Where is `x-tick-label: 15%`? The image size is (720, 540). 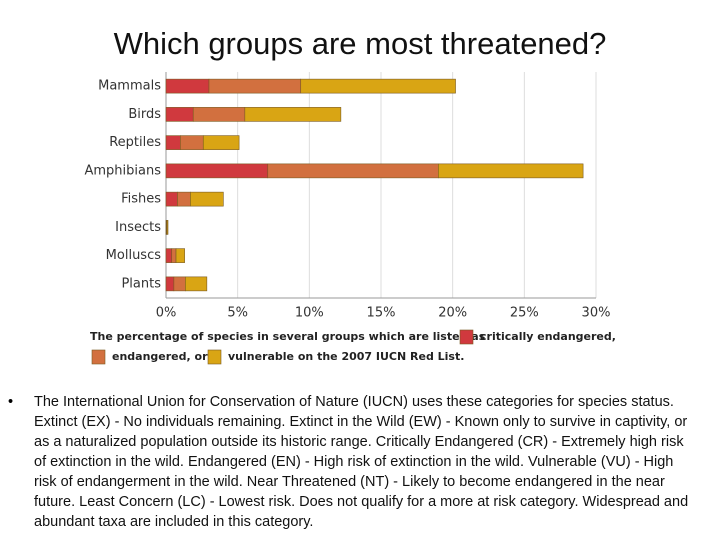 x-tick-label: 15% is located at coordinates (381, 313).